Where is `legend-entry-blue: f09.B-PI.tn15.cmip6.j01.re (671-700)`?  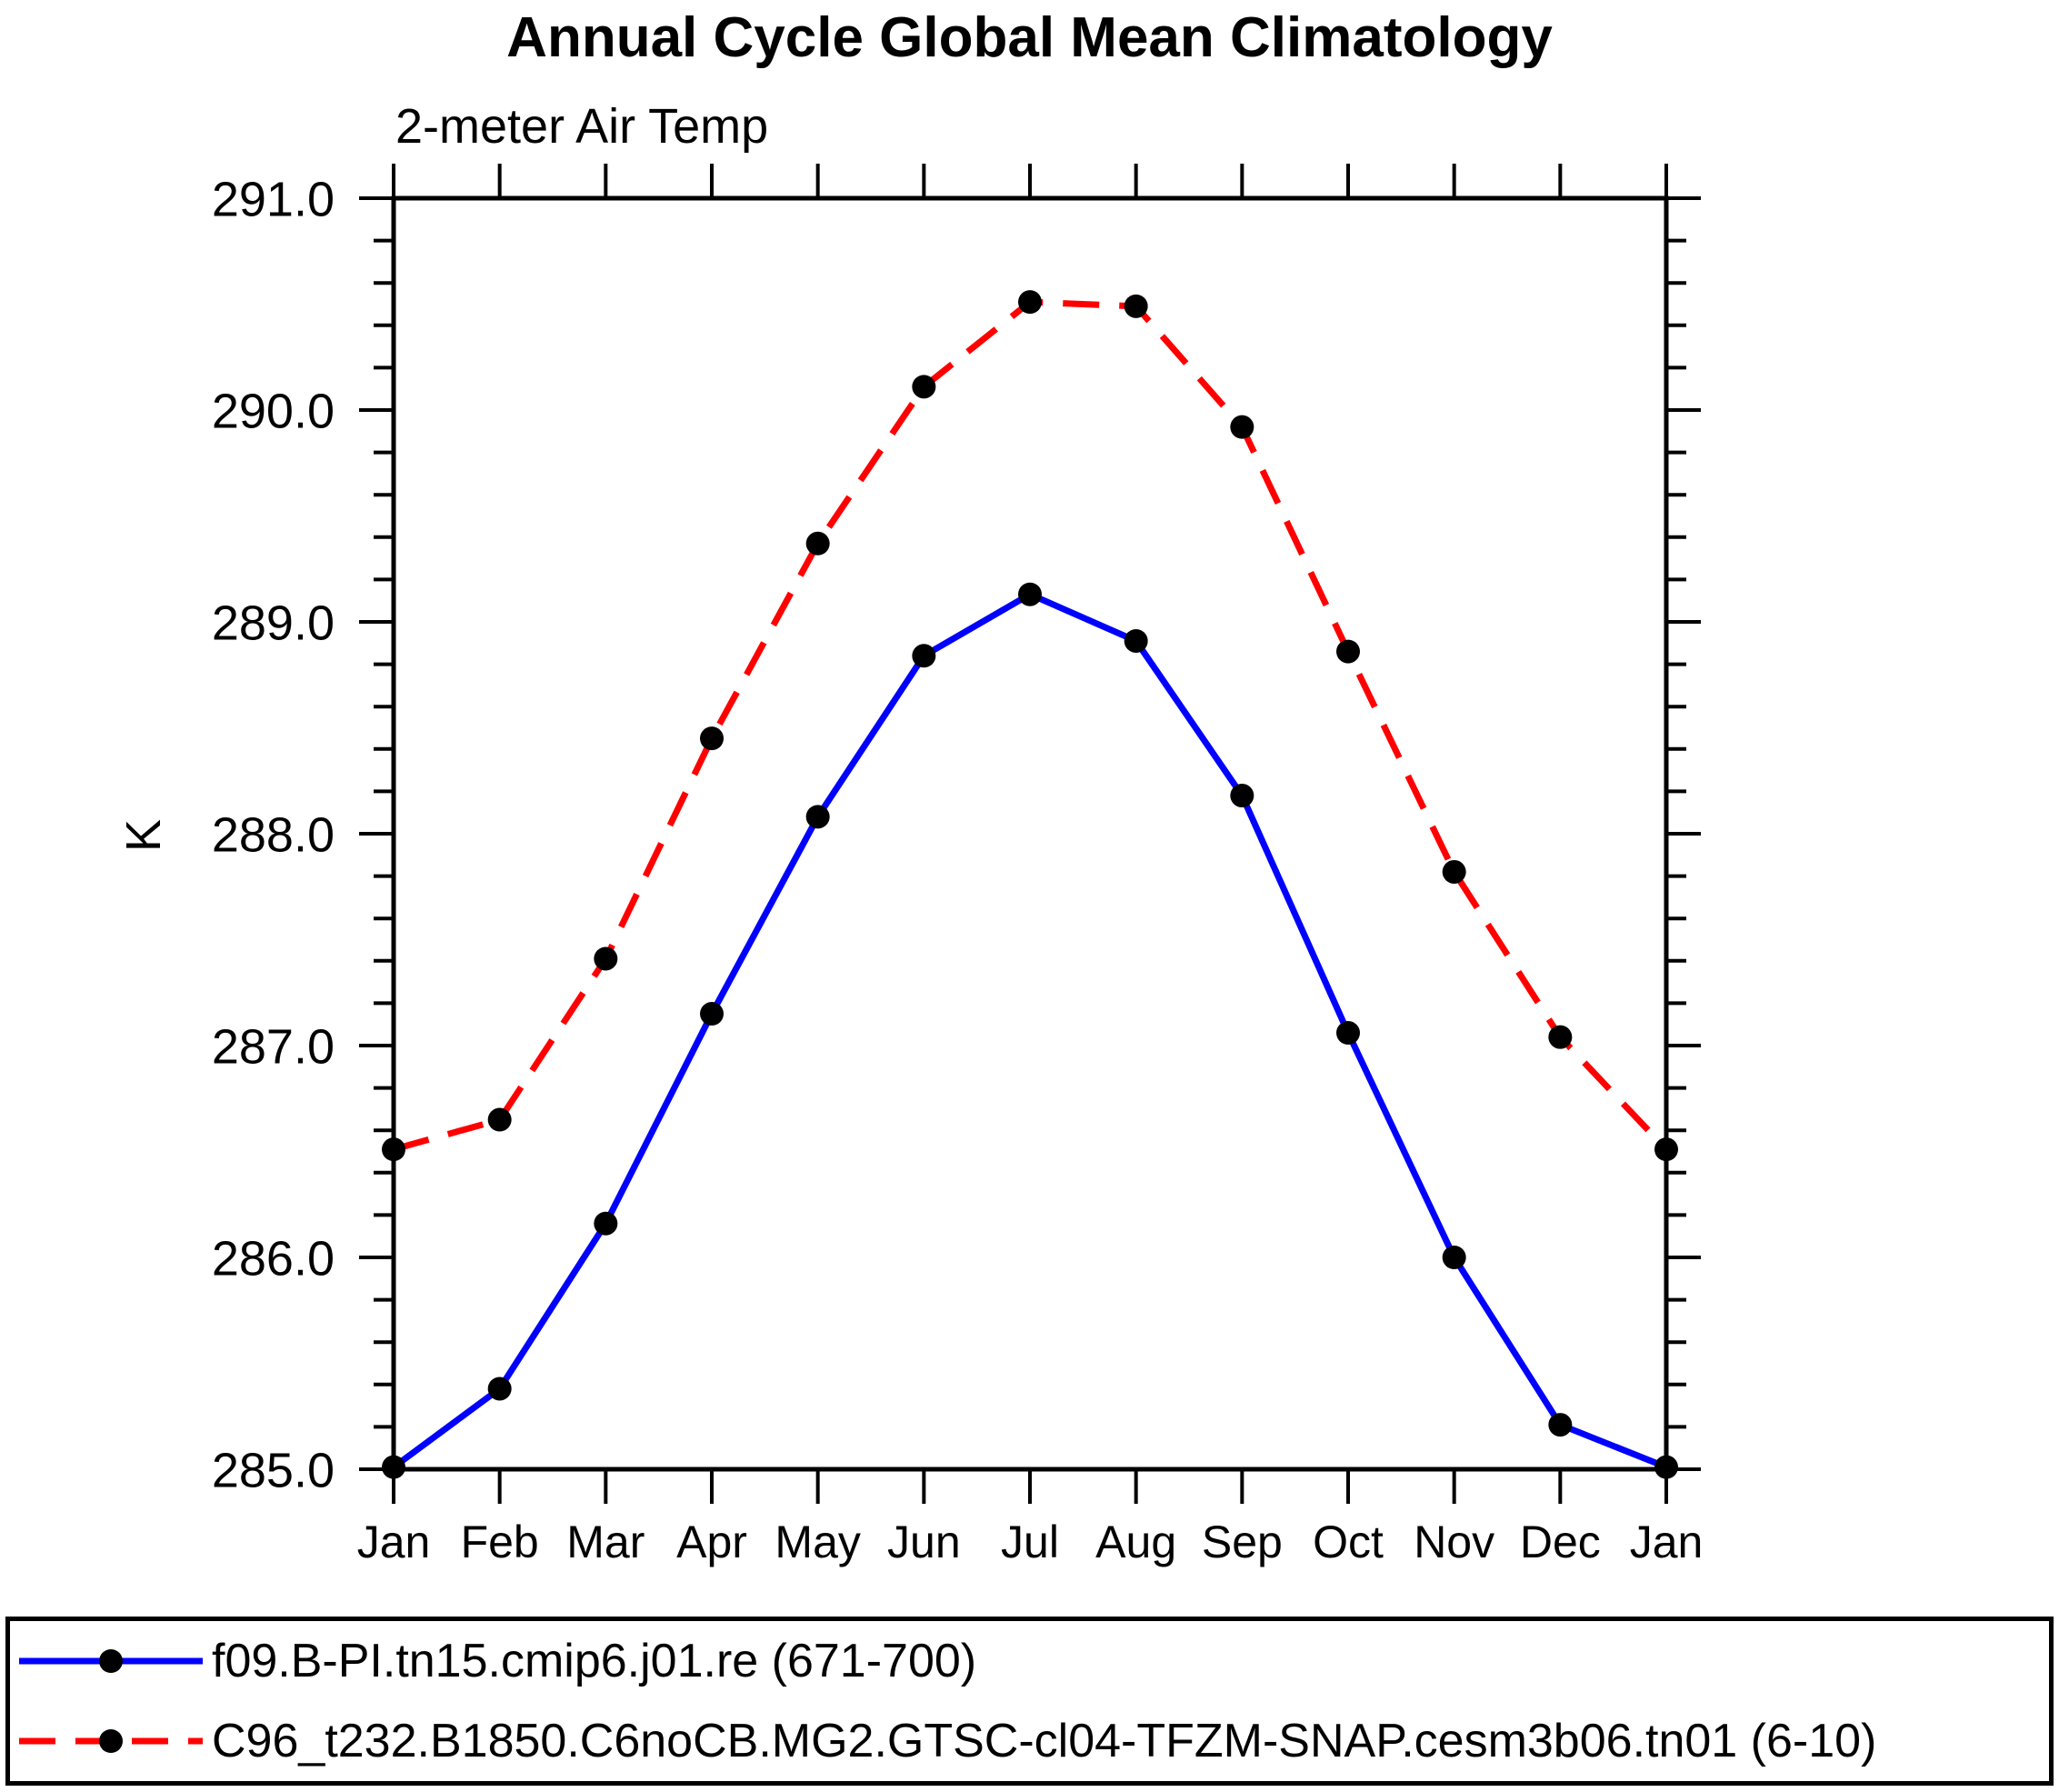
legend-entry-blue: f09.B-PI.tn15.cmip6.j01.re (671-700) is located at coordinates (1029, 1661).